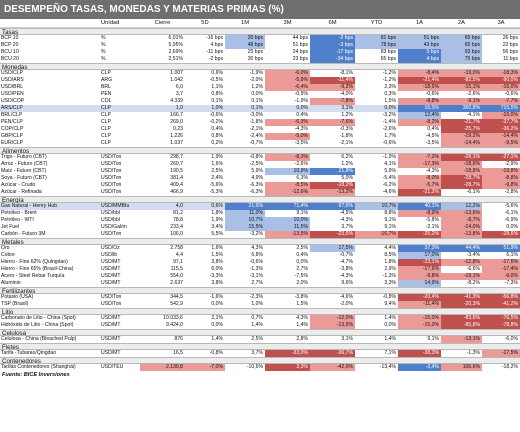  Describe the element at coordinates (419, 80) in the screenshot. I see `cell-1a: -21,4%` at that location.